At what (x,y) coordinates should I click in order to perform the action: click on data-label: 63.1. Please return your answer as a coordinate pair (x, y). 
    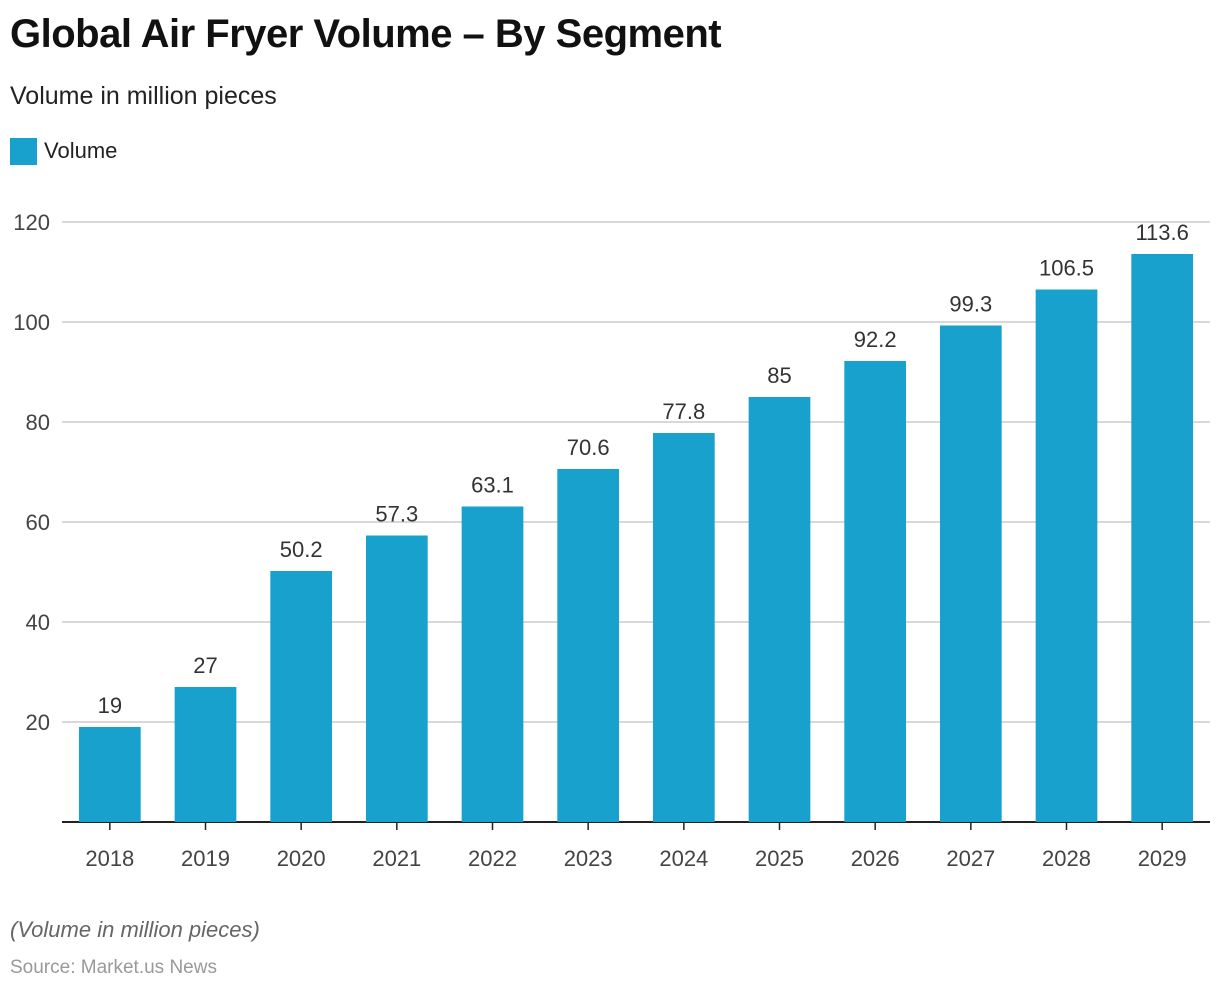
    Looking at the image, I should click on (492, 485).